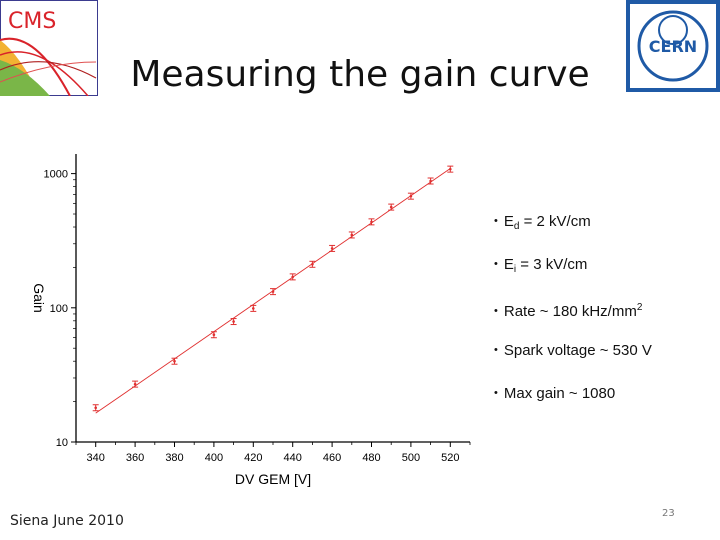 This screenshot has width=720, height=540. What do you see at coordinates (39, 298) in the screenshot?
I see `y-axis-label: Gain` at bounding box center [39, 298].